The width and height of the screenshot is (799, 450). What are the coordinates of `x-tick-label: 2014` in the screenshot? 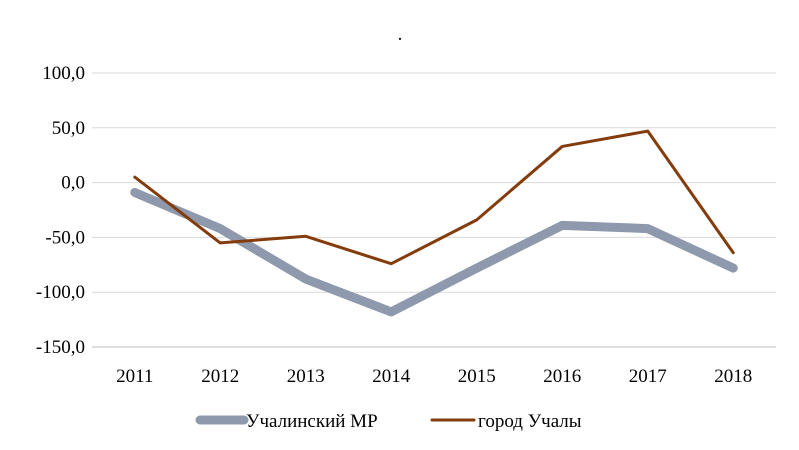 It's located at (391, 376).